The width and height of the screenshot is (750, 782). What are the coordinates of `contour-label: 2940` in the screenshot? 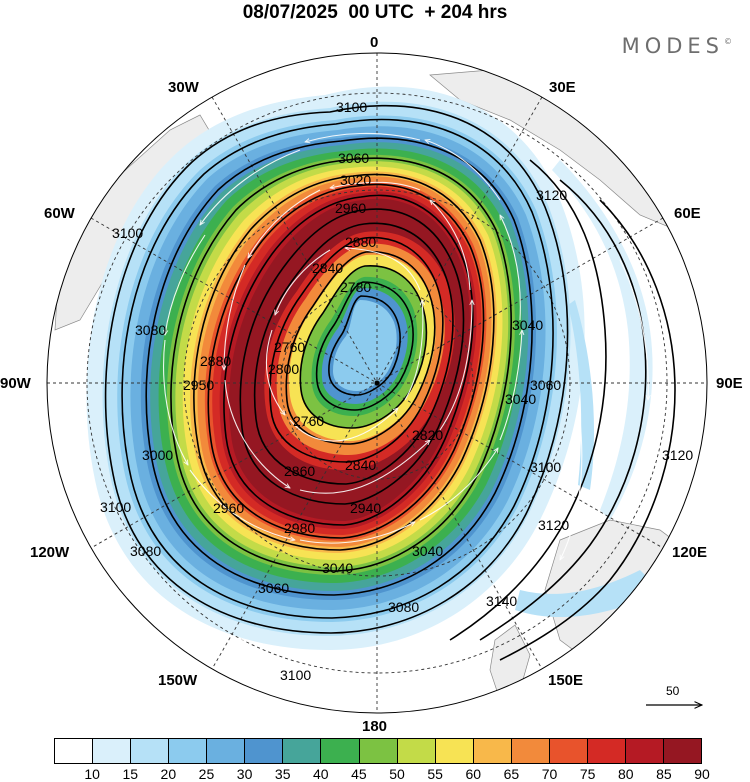 It's located at (365, 508).